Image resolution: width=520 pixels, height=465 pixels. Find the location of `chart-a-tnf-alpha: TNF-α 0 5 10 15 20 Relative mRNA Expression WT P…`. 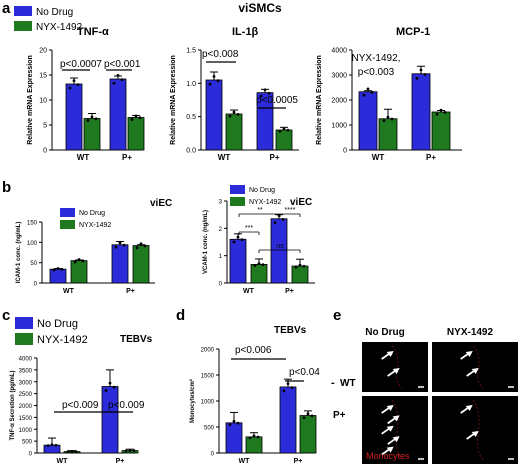

chart-a-tnf-alpha: TNF-α 0 5 10 15 20 Relative mRNA Expression WT P… is located at coordinates (86, 94).